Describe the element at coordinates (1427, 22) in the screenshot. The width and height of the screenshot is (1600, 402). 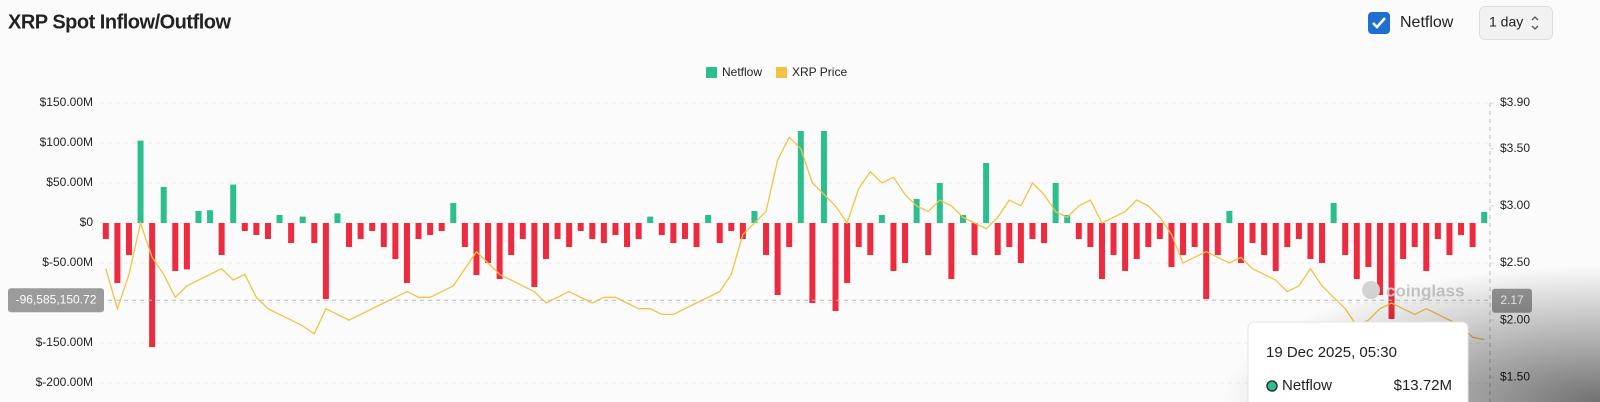
I see `checkbox-label: Netflow` at that location.